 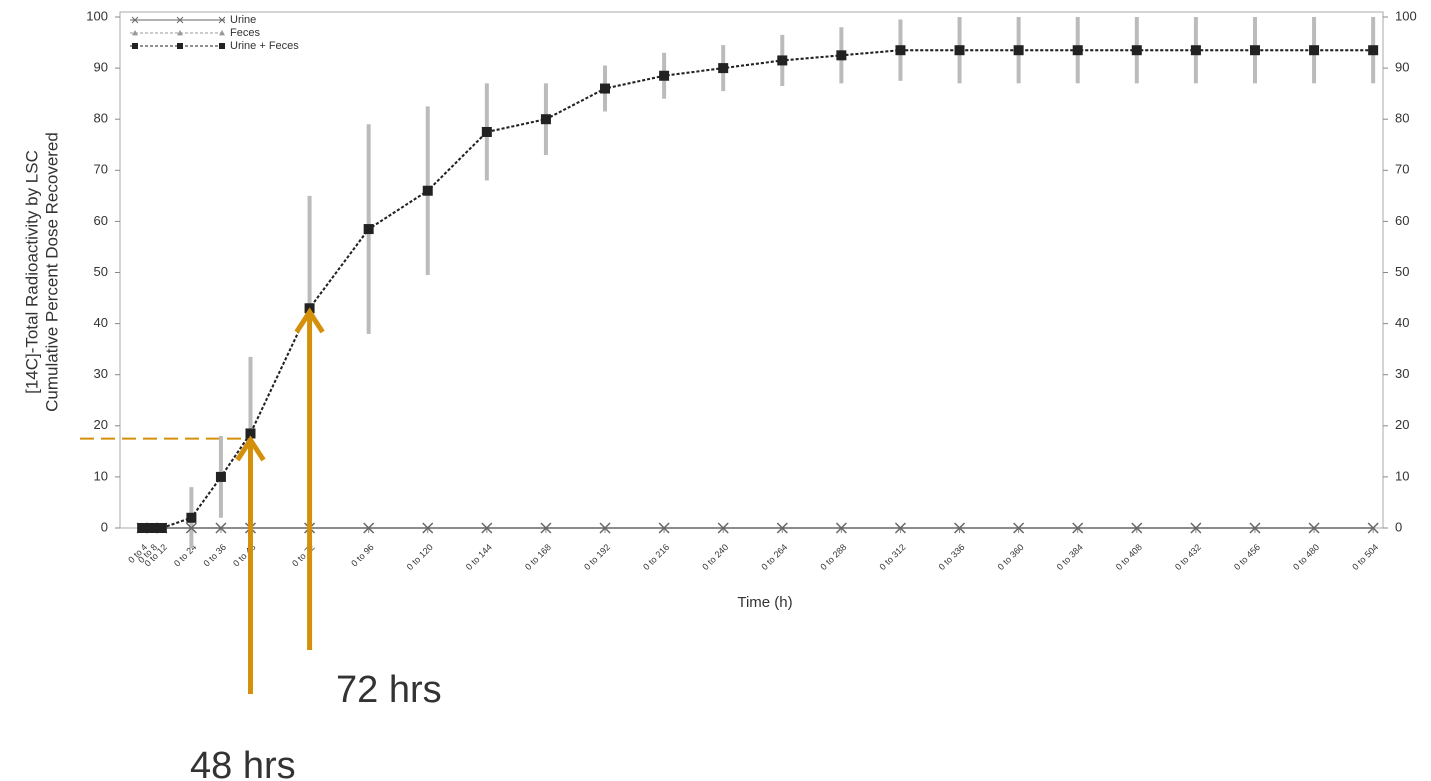 I want to click on x-tick-label: 0 to 504, so click(x=1365, y=557).